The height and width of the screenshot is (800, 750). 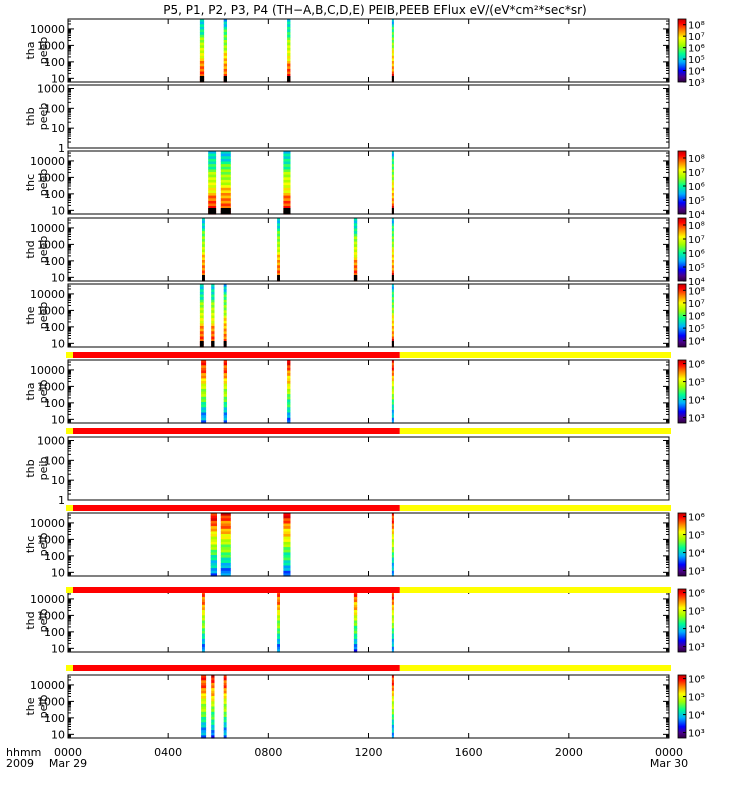 What do you see at coordinates (30, 391) in the screenshot?
I see `probe-label: tha` at bounding box center [30, 391].